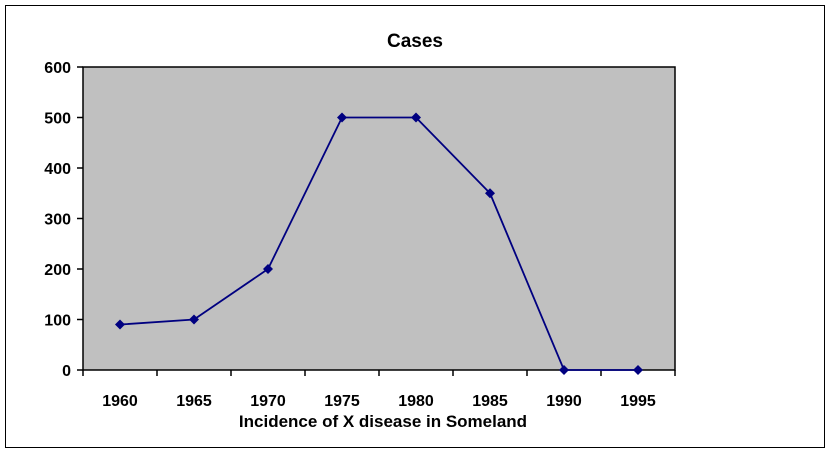 The width and height of the screenshot is (834, 461). Describe the element at coordinates (383, 421) in the screenshot. I see `x-axis-label: Incidence of X disease in Someland` at that location.